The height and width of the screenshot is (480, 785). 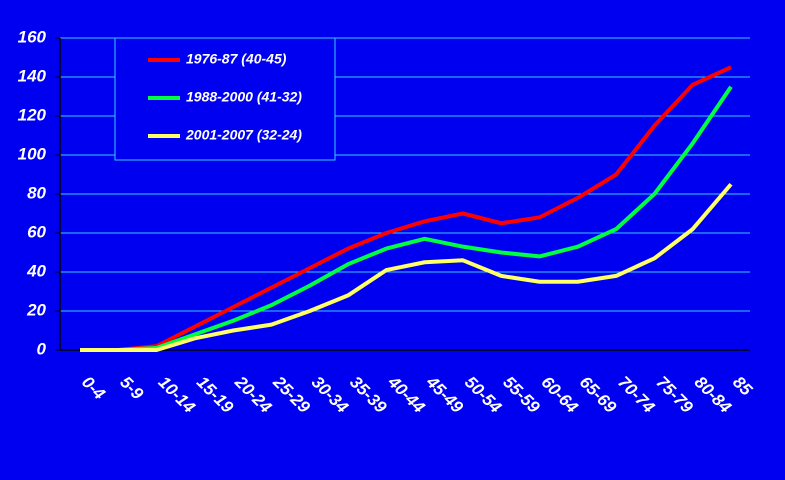 What do you see at coordinates (244, 97) in the screenshot?
I see `legend-label: 1988-2000 (41-32)` at bounding box center [244, 97].